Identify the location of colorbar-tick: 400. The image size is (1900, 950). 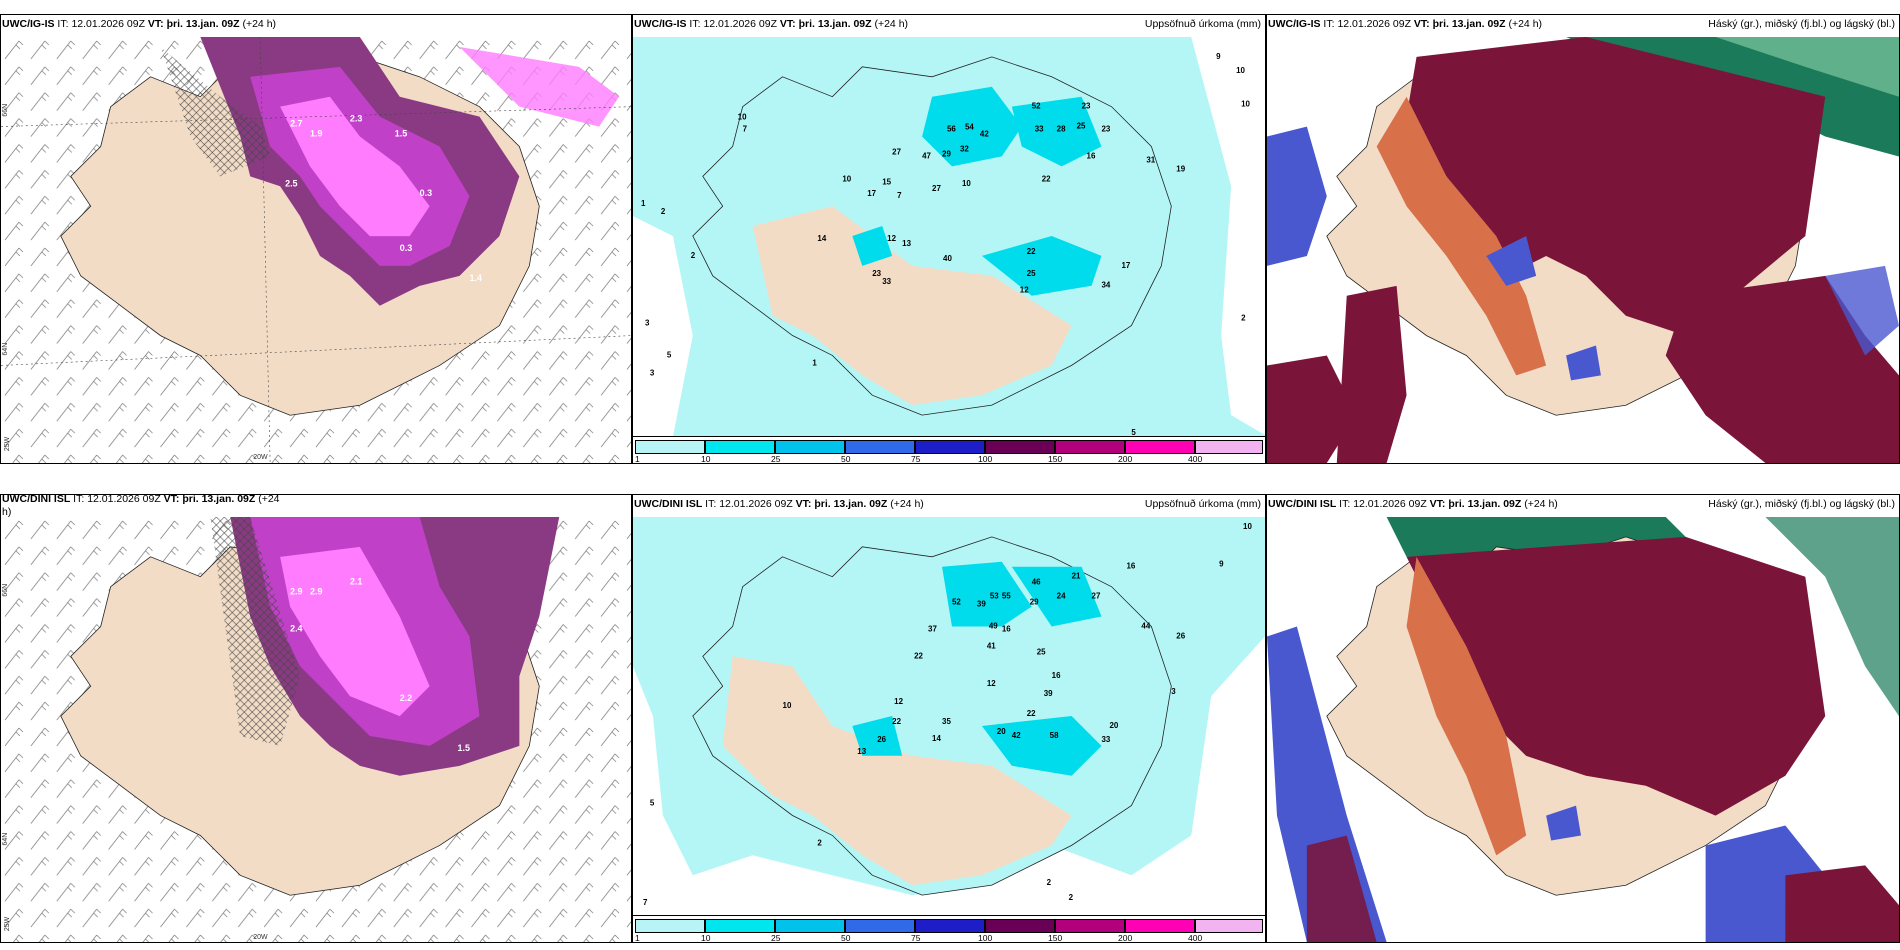
(1195, 938).